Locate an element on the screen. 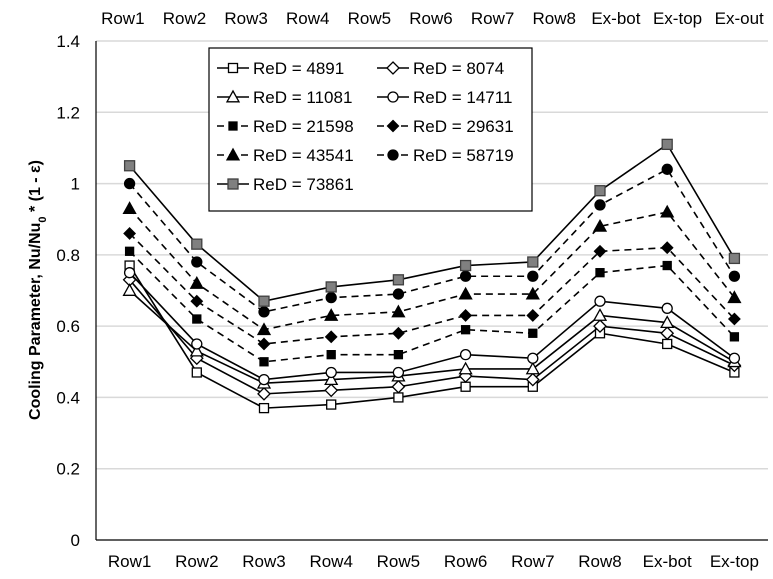 The height and width of the screenshot is (579, 773). legend-label: ReD = 14711 is located at coordinates (462, 97).